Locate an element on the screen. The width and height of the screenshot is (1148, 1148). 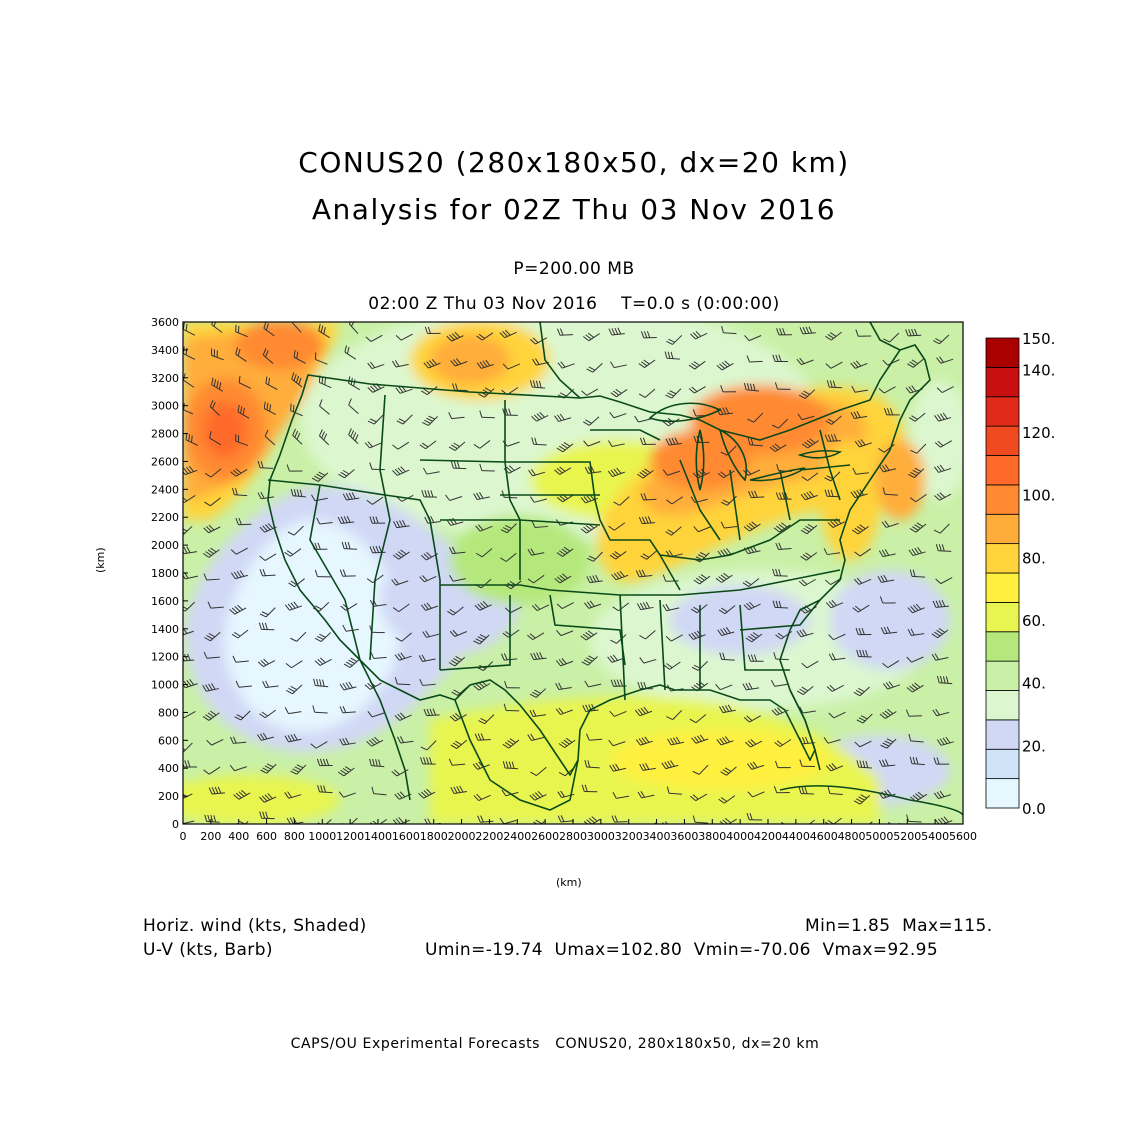
y-tick-label: 600 is located at coordinates (168, 740).